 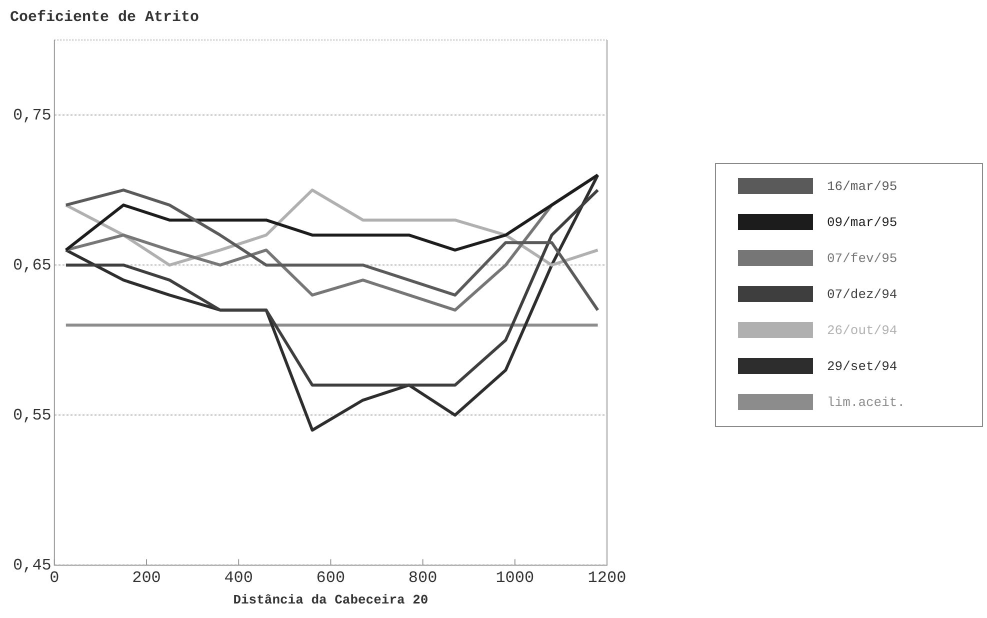 I want to click on y-tick-label: 0,75, so click(x=32, y=115).